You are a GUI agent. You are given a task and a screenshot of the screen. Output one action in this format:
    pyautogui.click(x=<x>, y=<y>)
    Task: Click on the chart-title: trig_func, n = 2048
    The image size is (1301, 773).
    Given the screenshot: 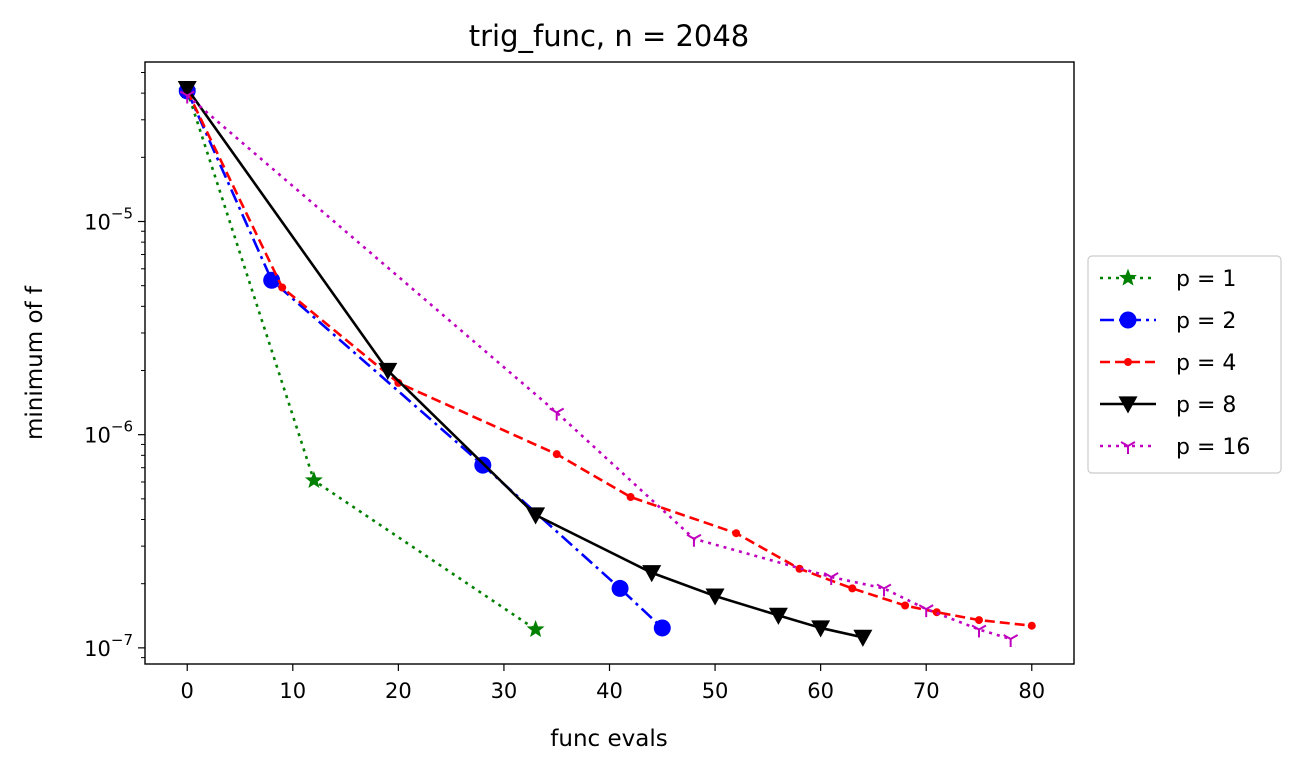 What is the action you would take?
    pyautogui.click(x=609, y=36)
    